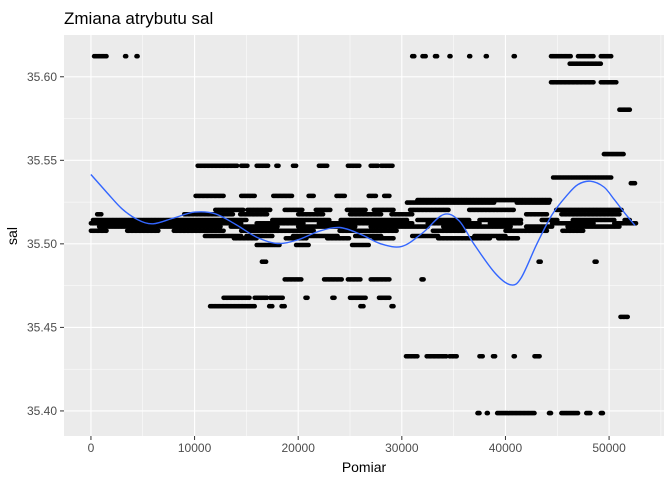  What do you see at coordinates (195, 448) in the screenshot?
I see `x-tick-label: 10000` at bounding box center [195, 448].